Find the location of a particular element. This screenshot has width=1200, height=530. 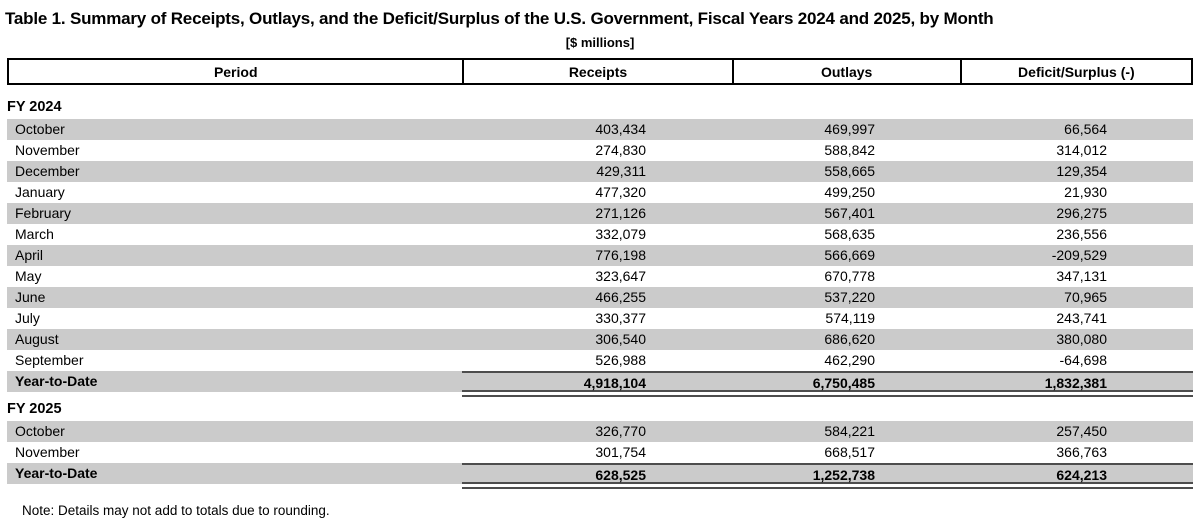

numeric-cells: 429,311 558,665 129,354 is located at coordinates (827, 171).